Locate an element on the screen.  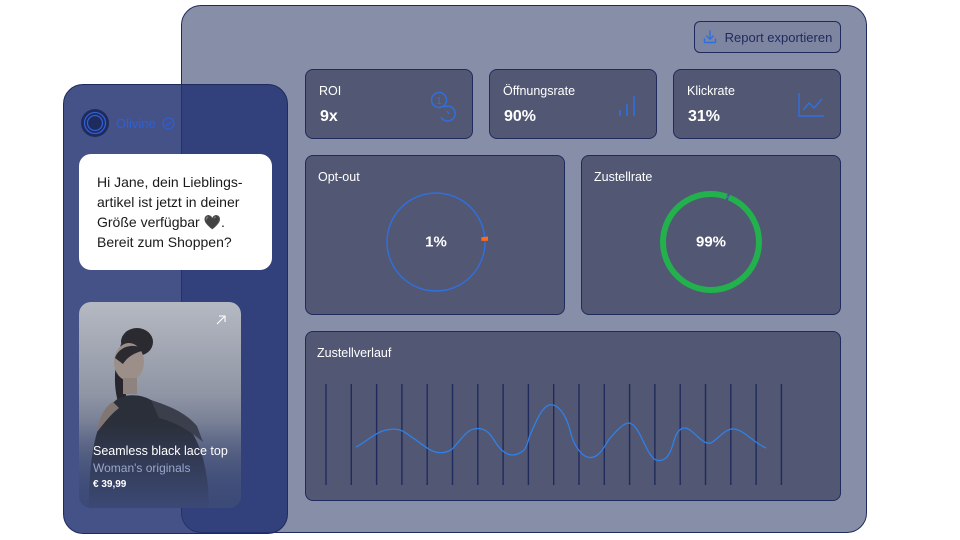
delivery-rate-donut is located at coordinates (711, 241).